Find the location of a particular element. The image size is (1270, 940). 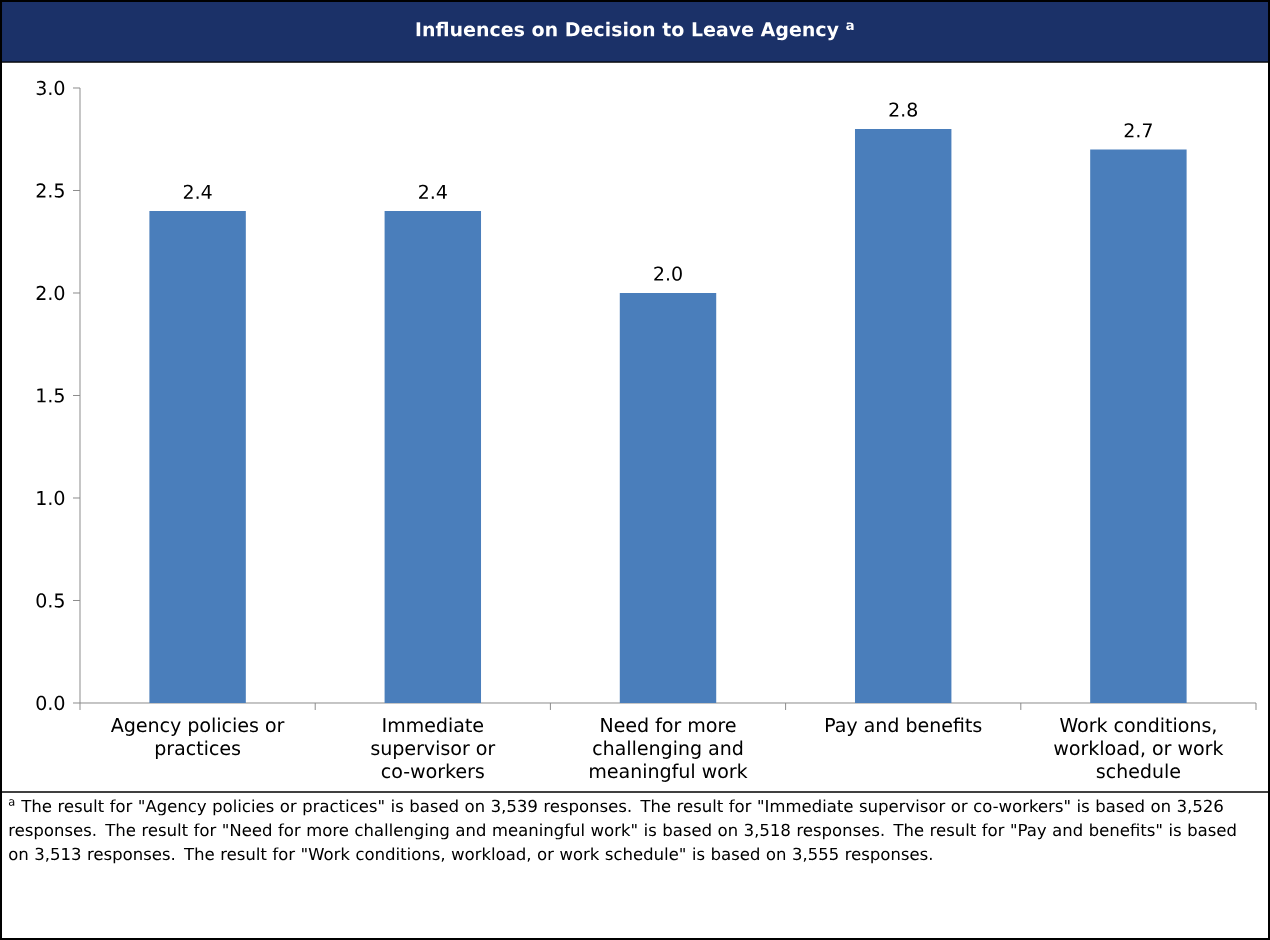

y-tick-label: 2.0 is located at coordinates (50, 293).